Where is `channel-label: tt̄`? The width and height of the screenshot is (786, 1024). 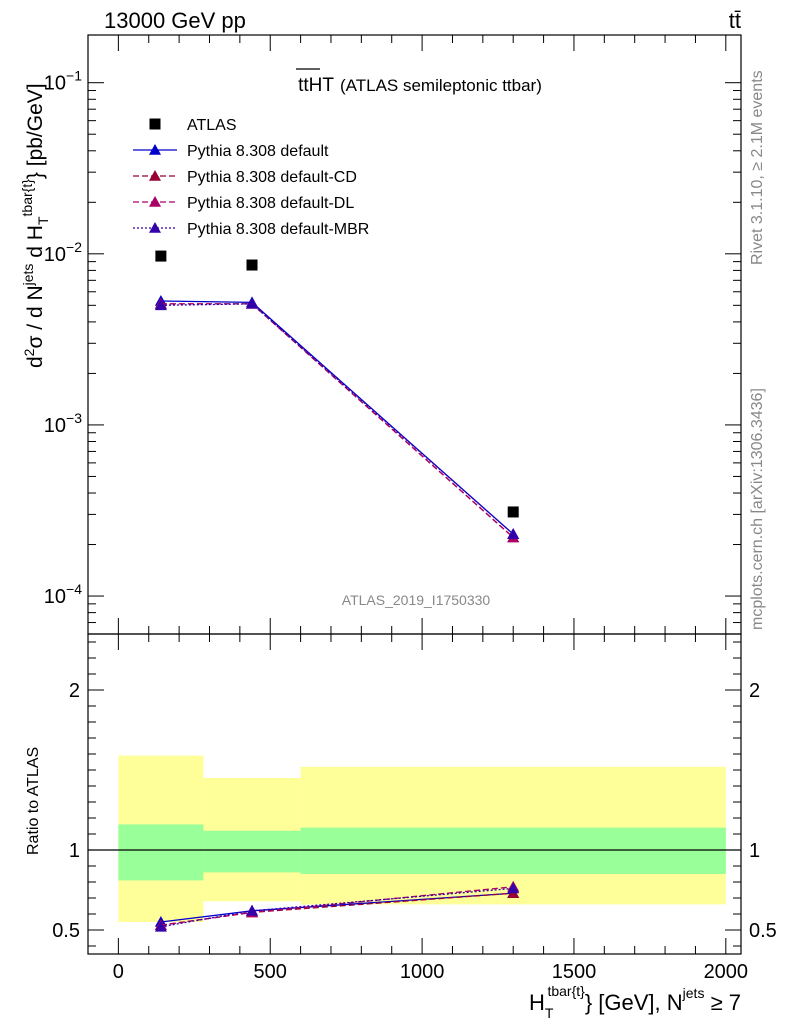 channel-label: tt̄ is located at coordinates (735, 20).